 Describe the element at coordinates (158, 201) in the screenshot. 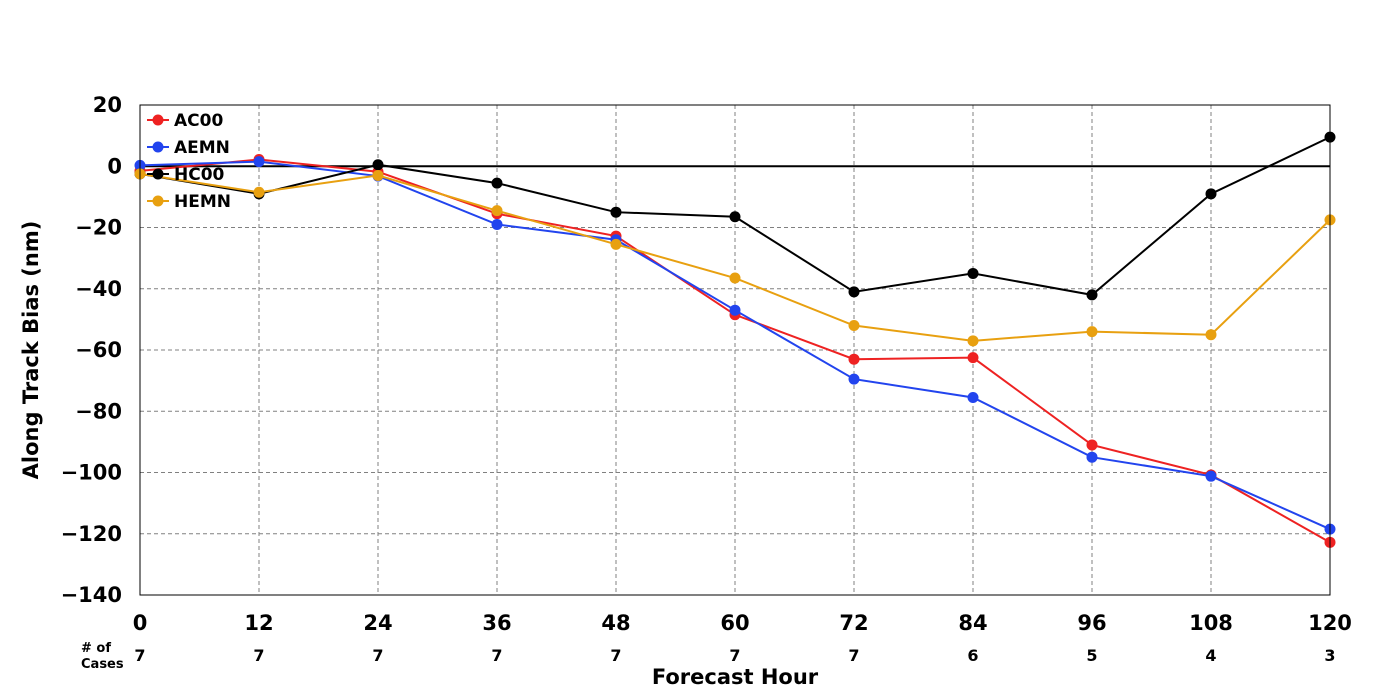

I see `legend-marker-hemn` at that location.